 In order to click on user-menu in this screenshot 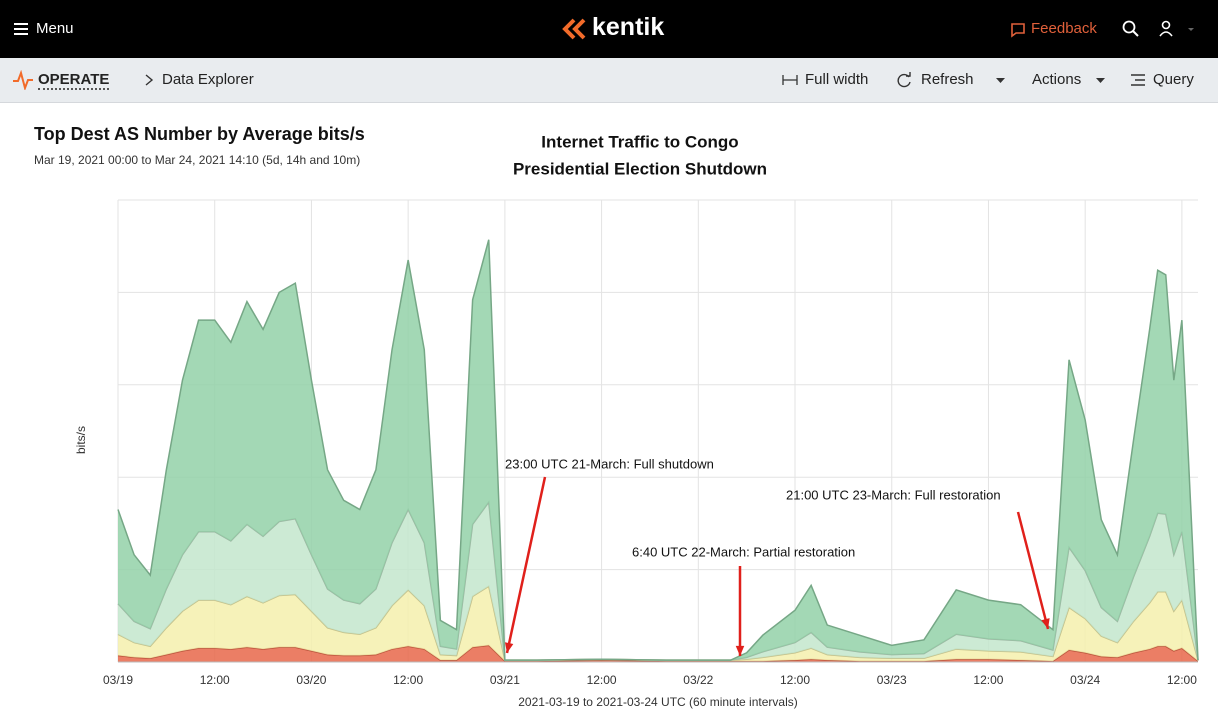, I will do `click(1180, 29)`.